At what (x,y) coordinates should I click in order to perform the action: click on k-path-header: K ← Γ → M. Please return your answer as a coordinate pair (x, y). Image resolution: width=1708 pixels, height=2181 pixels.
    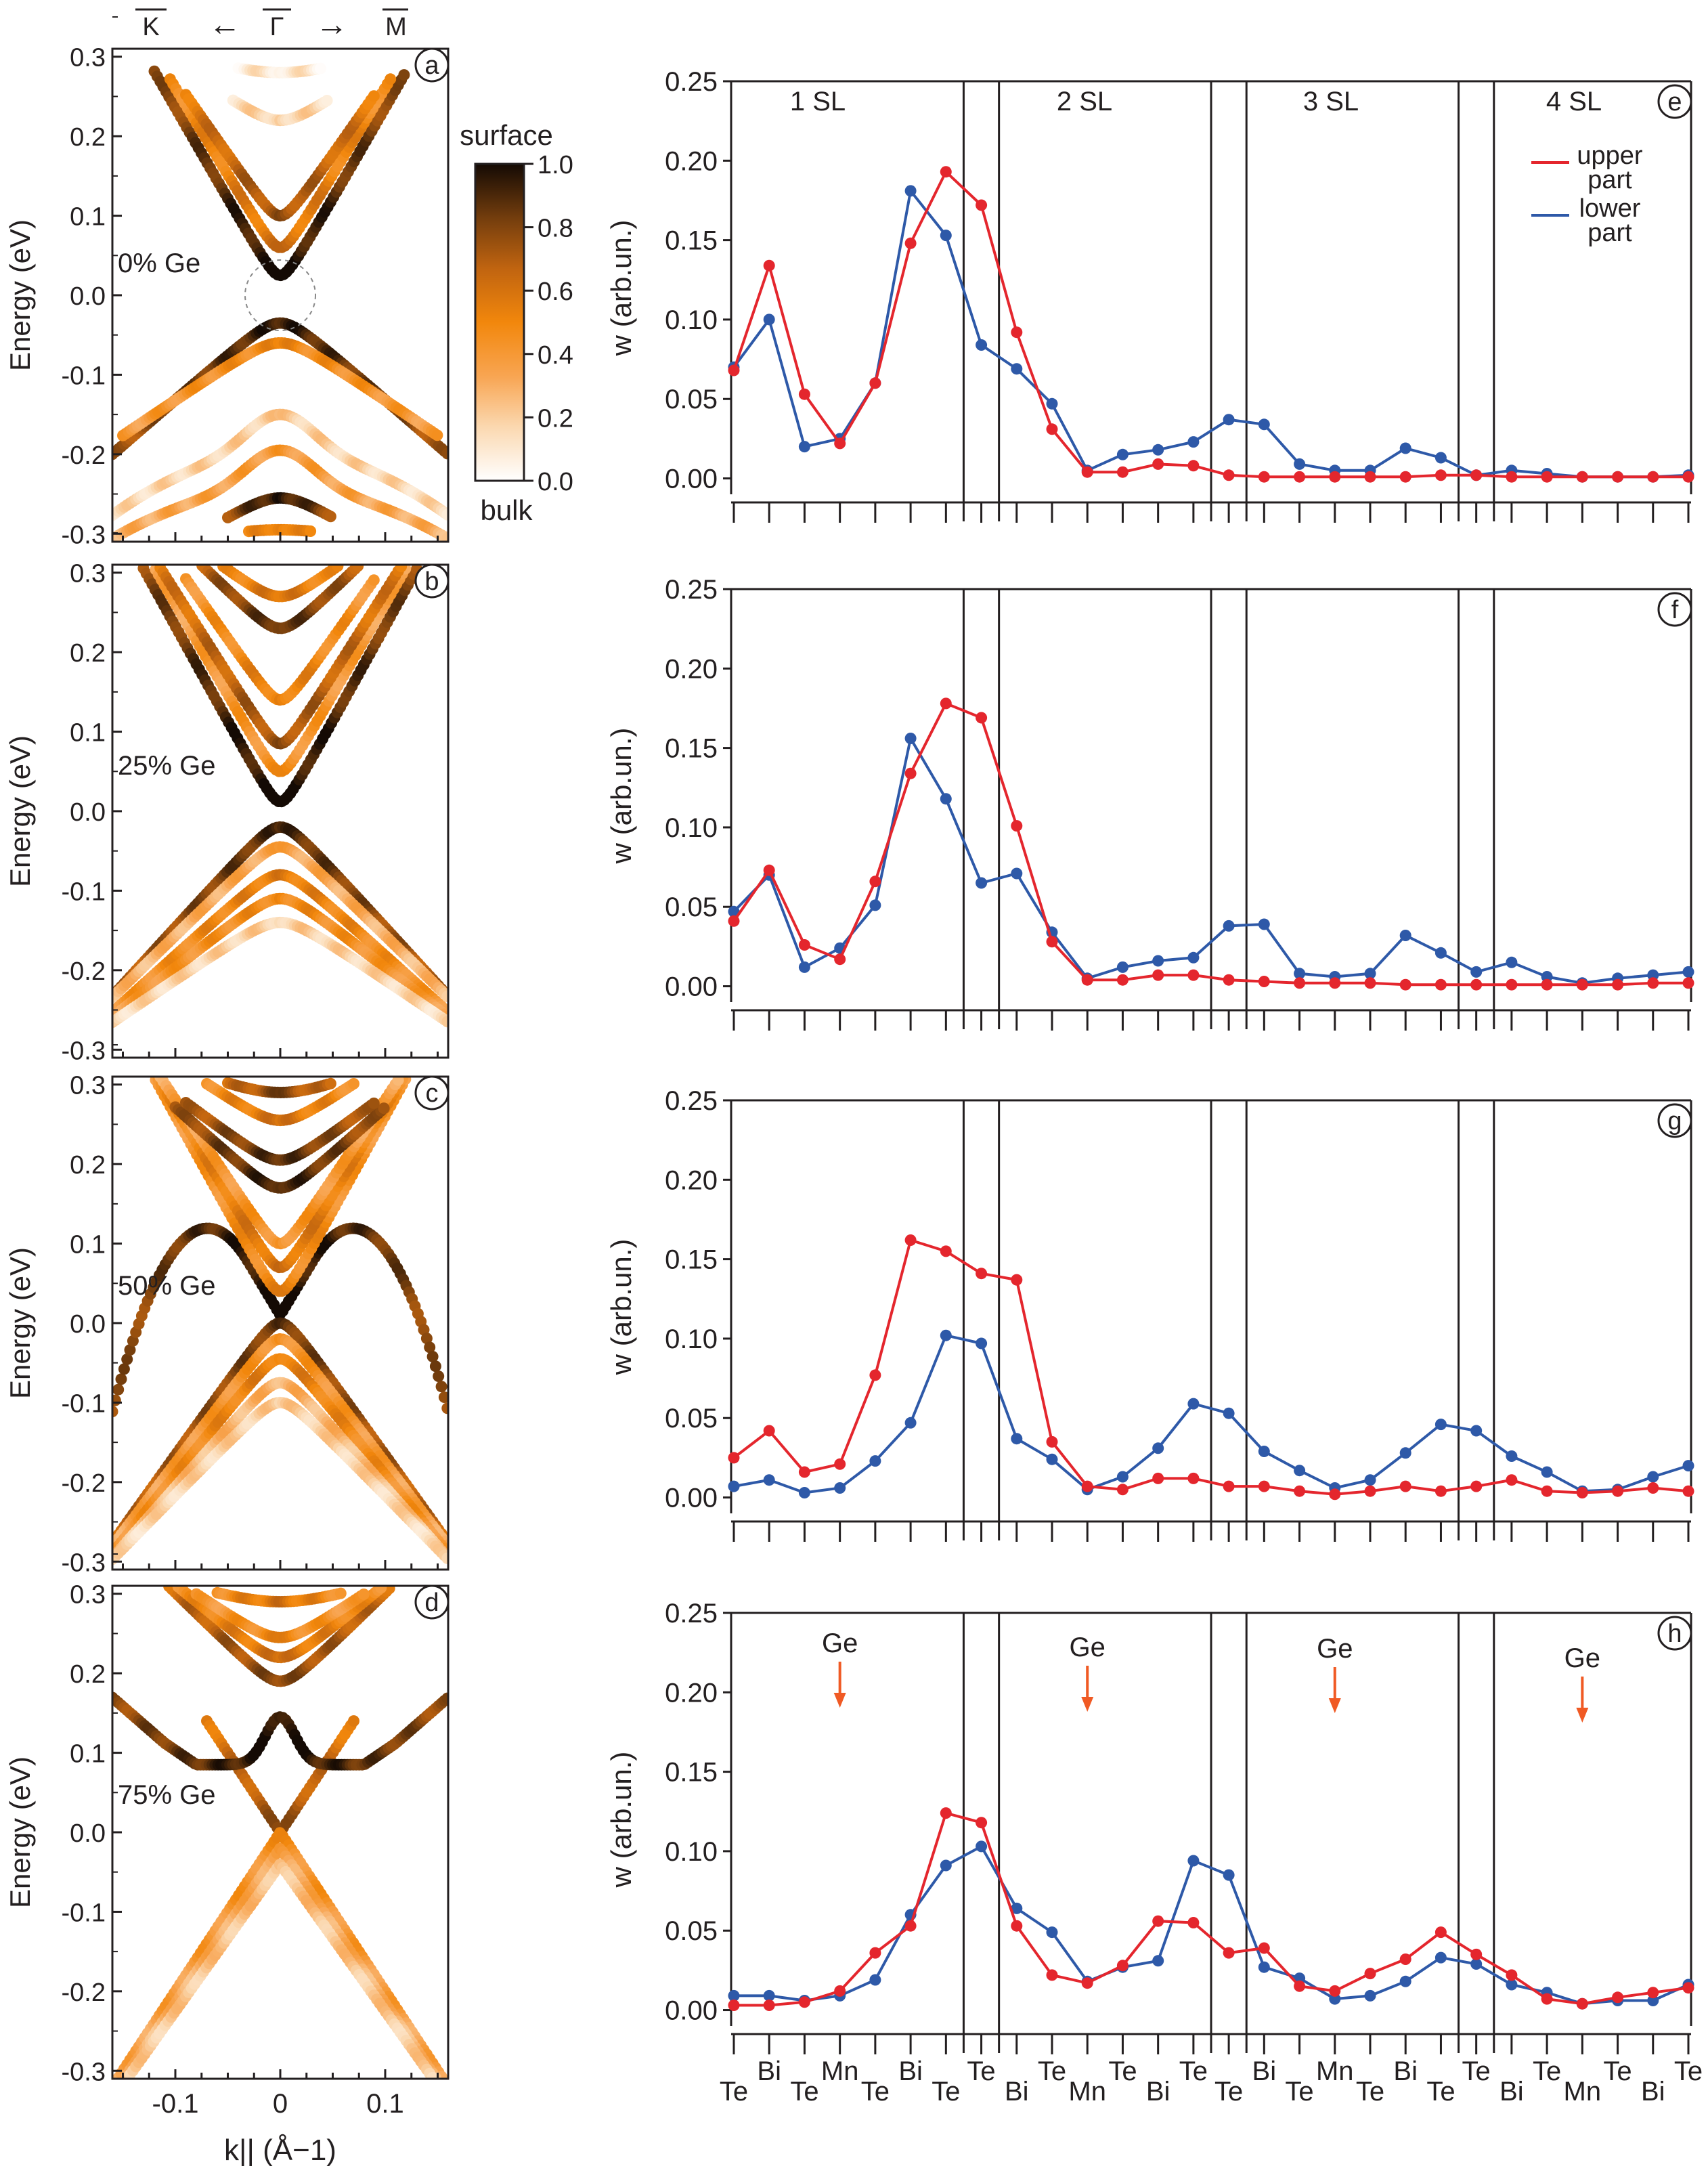
    Looking at the image, I should click on (272, 25).